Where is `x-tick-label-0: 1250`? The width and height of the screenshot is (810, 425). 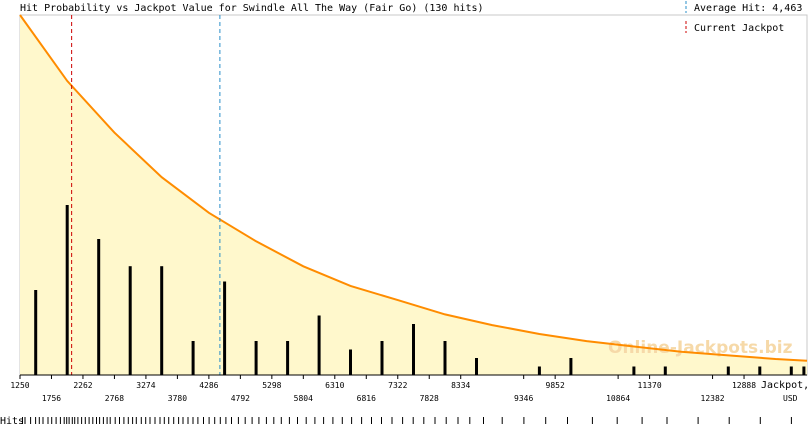 x-tick-label-0: 1250 is located at coordinates (19, 385).